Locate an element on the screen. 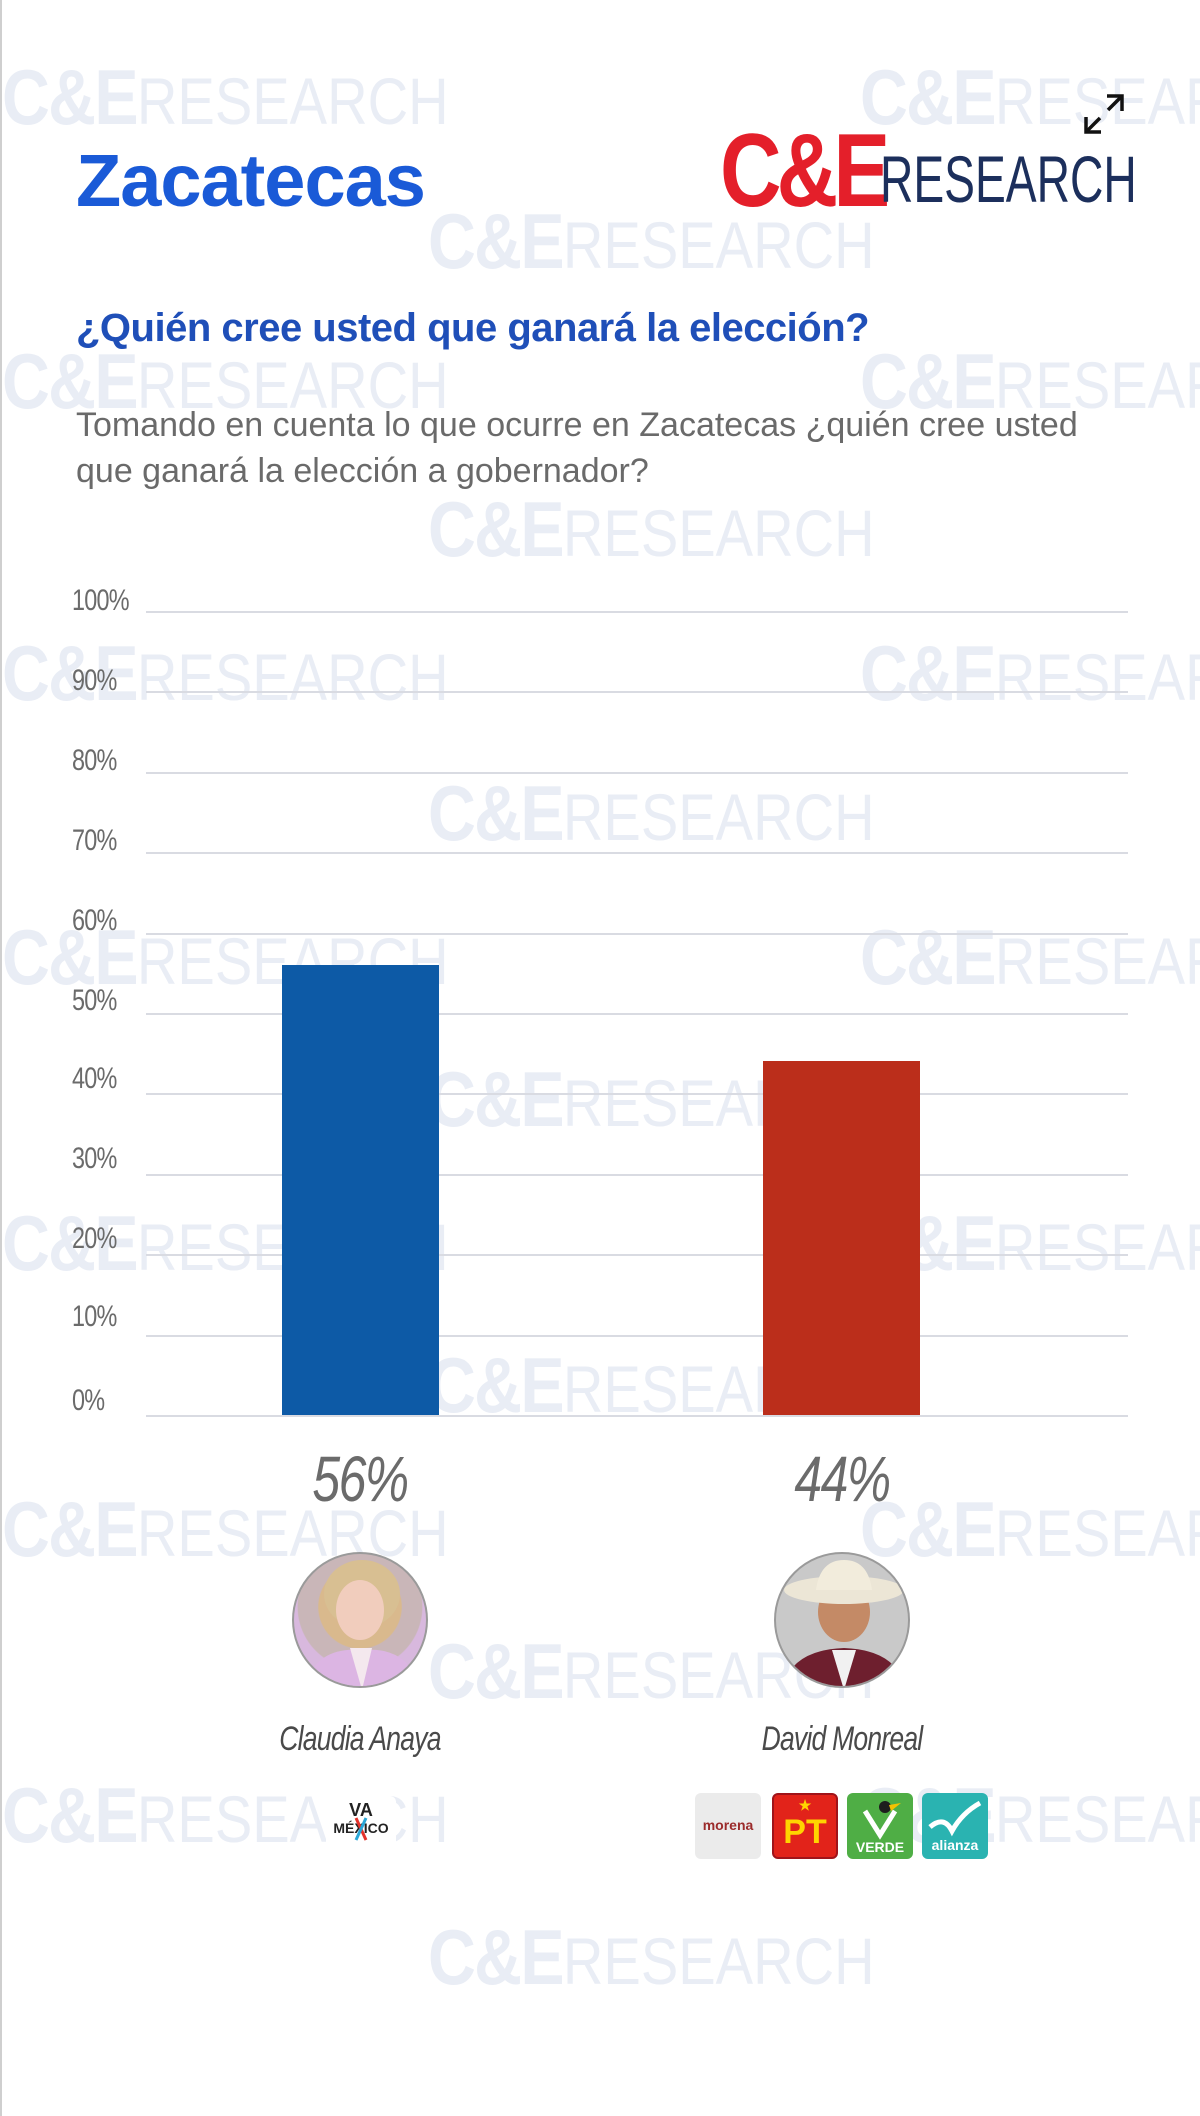 The height and width of the screenshot is (2116, 1200). avatar-david-monreal is located at coordinates (842, 1620).